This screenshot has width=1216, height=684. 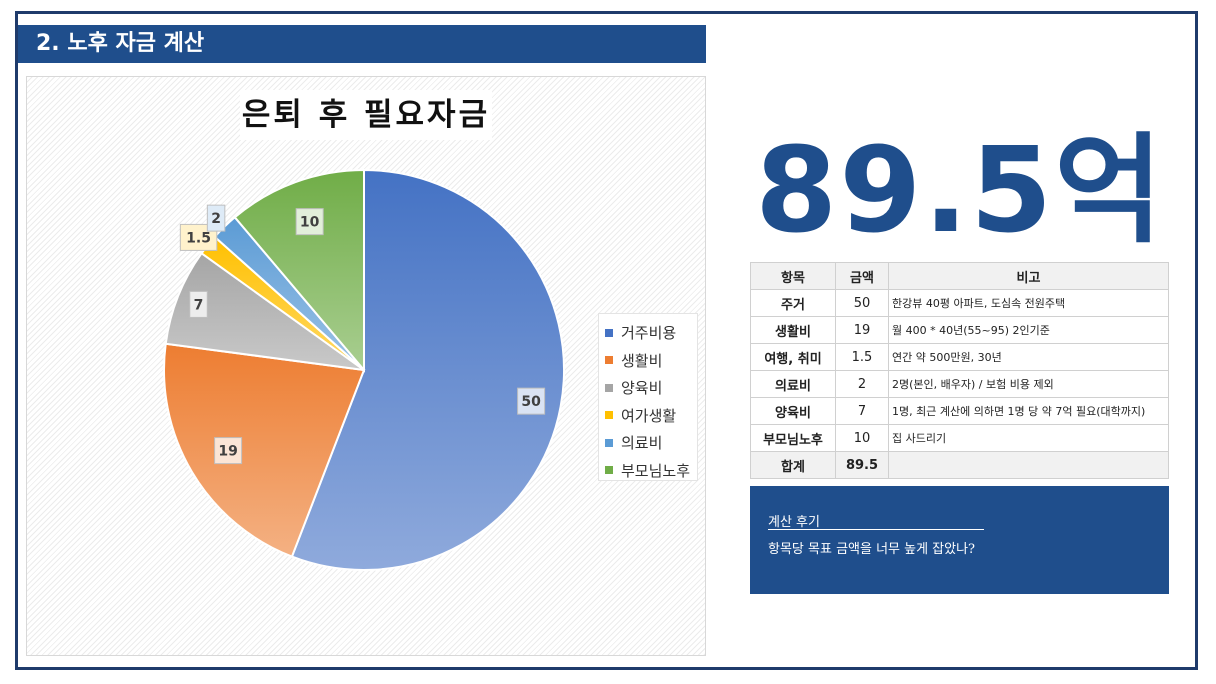 I want to click on header-amount: 금액, so click(x=862, y=276).